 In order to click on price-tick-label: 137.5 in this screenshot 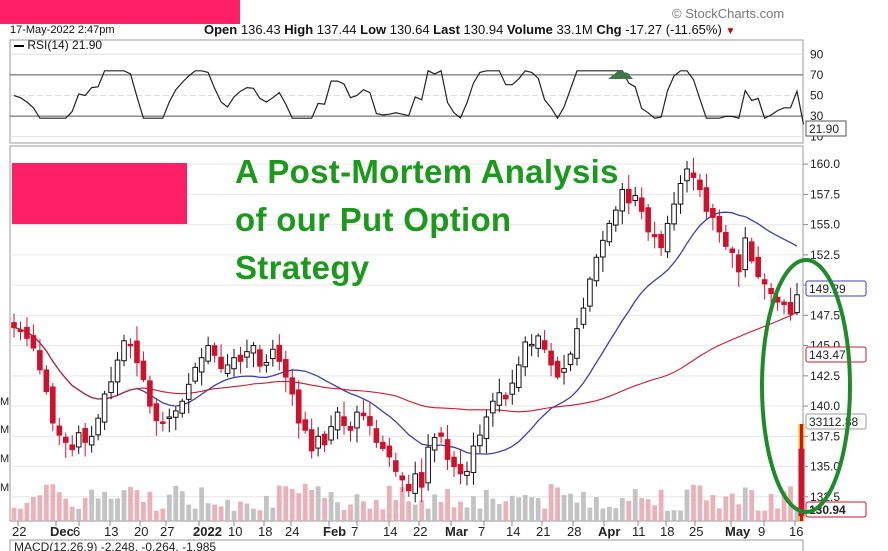, I will do `click(825, 436)`.